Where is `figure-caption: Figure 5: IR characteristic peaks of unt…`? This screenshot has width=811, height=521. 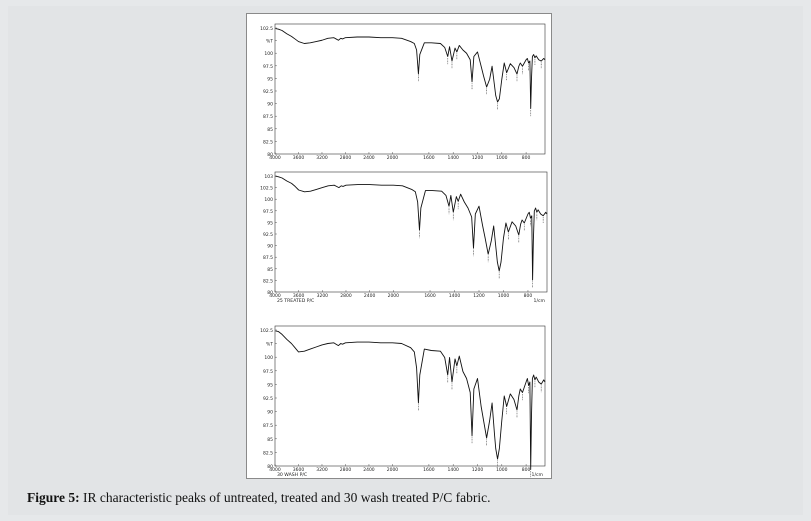
figure-caption: Figure 5: IR characteristic peaks of unt… is located at coordinates (258, 498).